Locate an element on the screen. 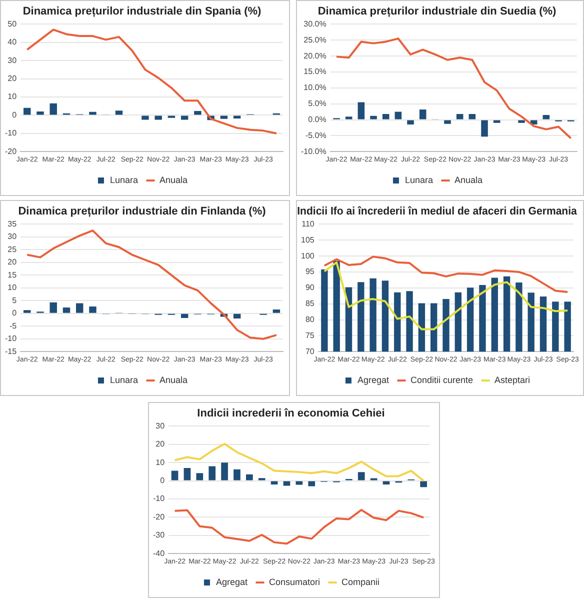 The height and width of the screenshot is (600, 584). y-tick-label: 40 is located at coordinates (13, 42).